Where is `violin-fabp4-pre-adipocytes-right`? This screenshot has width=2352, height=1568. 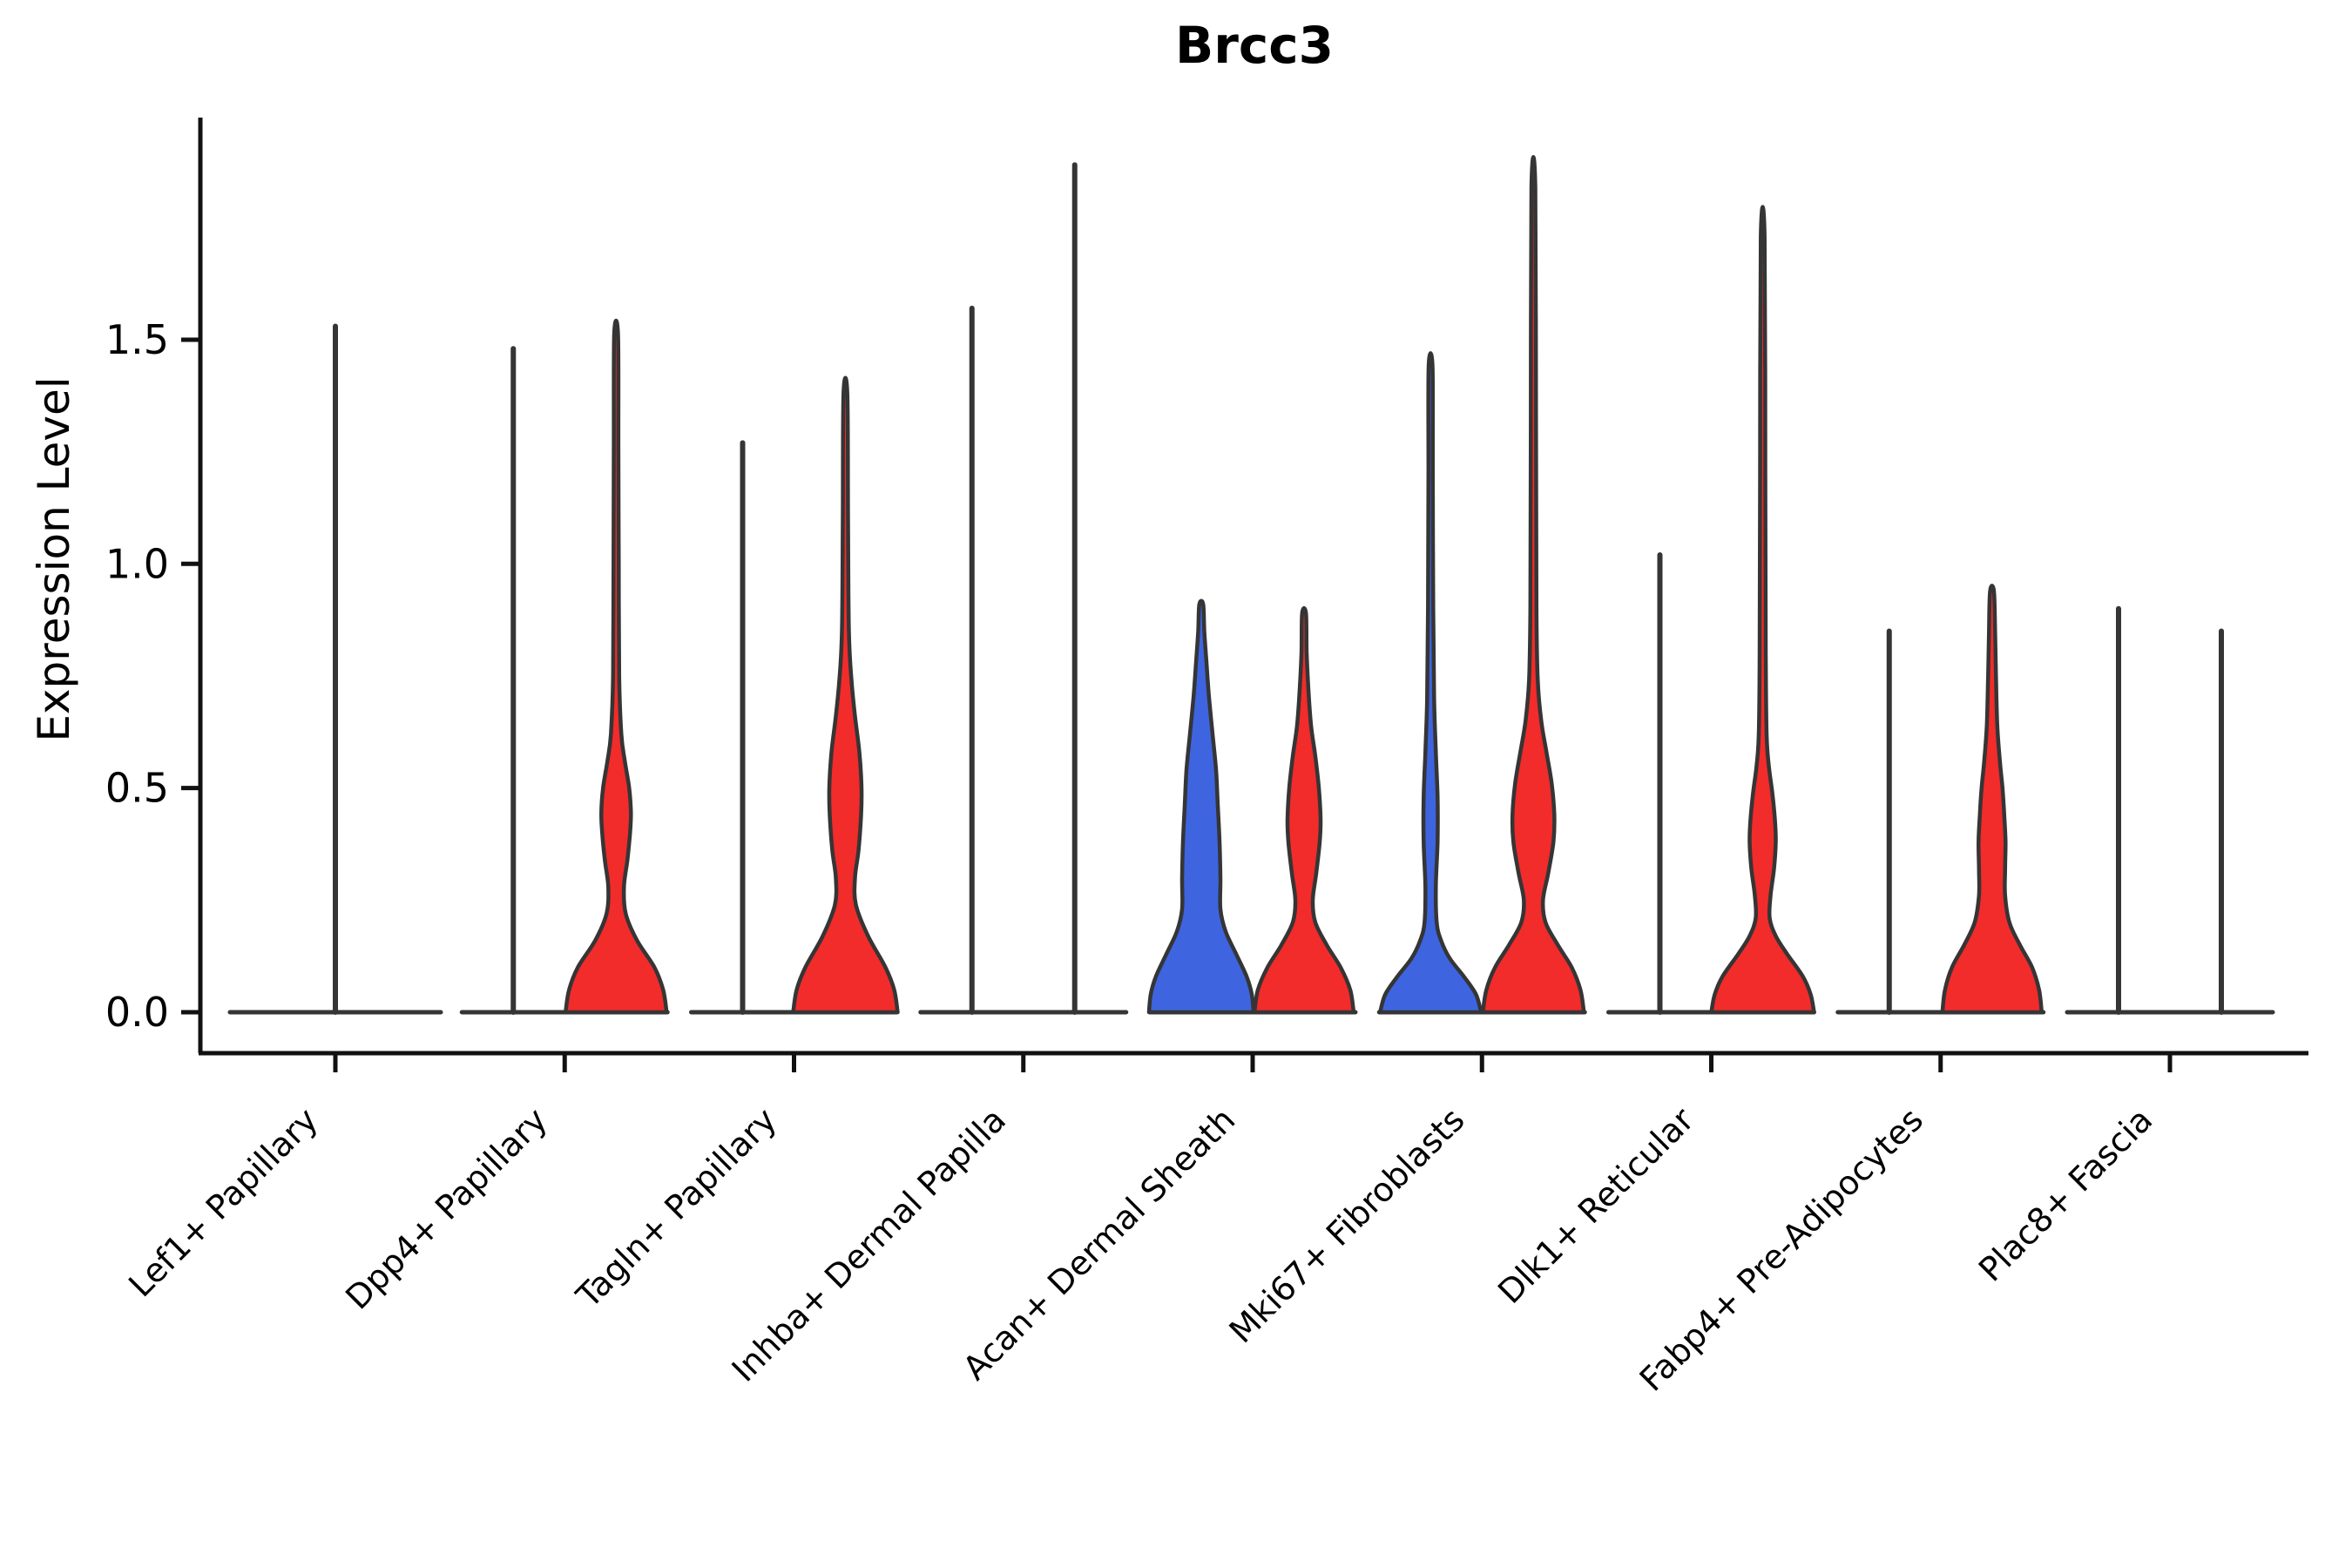 violin-fabp4-pre-adipocytes-right is located at coordinates (1992, 800).